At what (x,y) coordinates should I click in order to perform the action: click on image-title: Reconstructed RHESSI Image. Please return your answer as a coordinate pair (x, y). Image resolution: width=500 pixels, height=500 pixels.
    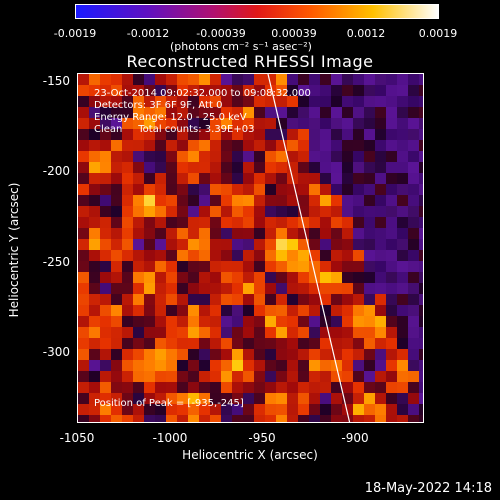
    Looking at the image, I should click on (250, 61).